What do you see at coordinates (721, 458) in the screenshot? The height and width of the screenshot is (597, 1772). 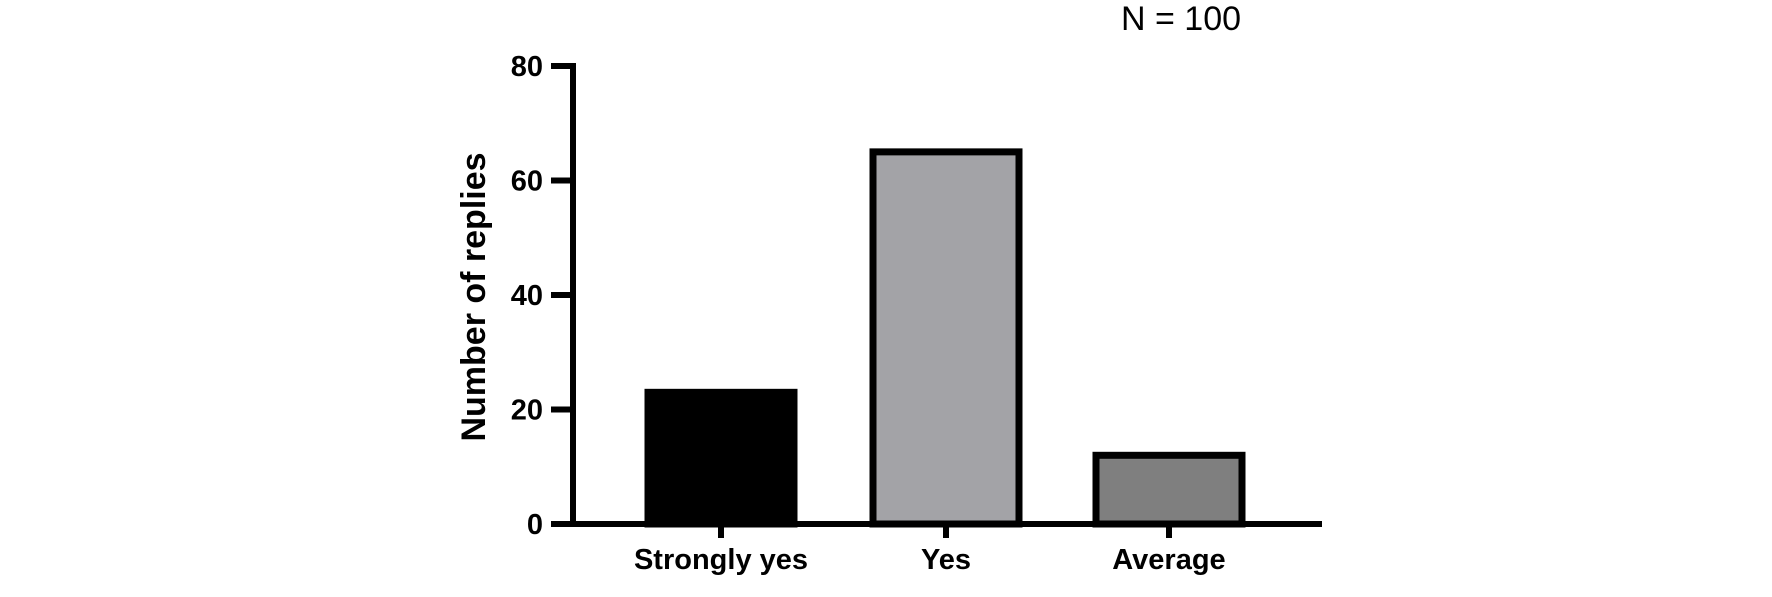 I see `bar-strongly-yes` at bounding box center [721, 458].